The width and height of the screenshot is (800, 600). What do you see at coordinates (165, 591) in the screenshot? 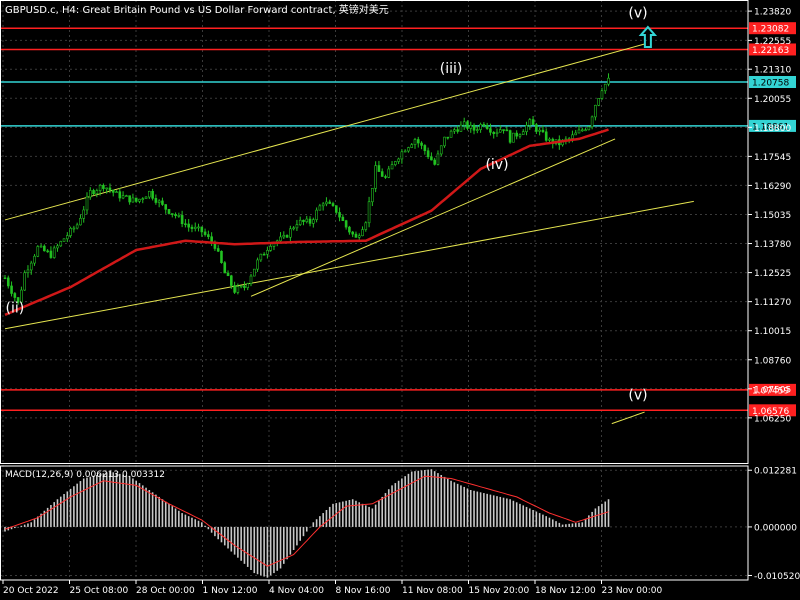
I see `time-tick-label: 28 Oct 00:00` at bounding box center [165, 591].